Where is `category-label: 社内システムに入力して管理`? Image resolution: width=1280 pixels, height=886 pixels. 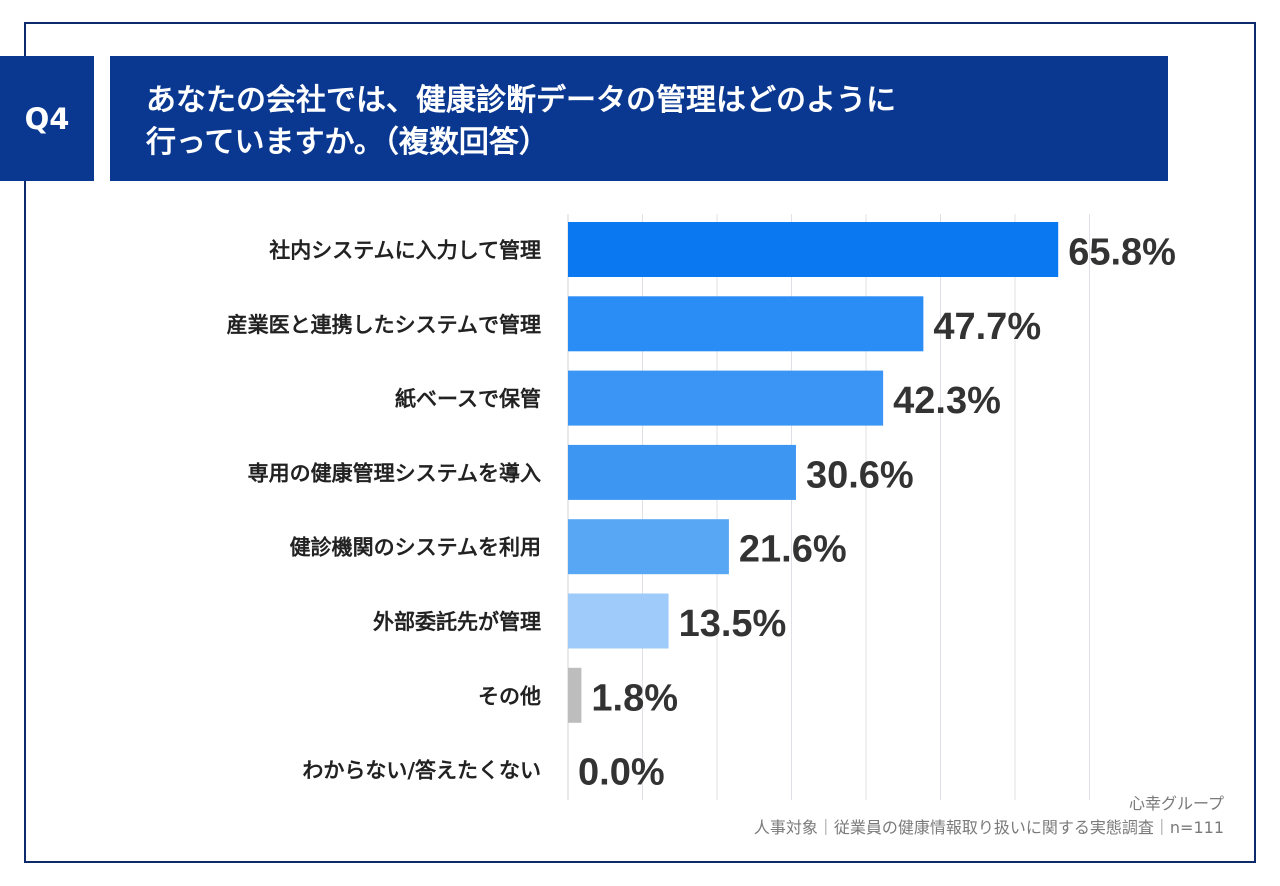 category-label: 社内システムに入力して管理 is located at coordinates (404, 251).